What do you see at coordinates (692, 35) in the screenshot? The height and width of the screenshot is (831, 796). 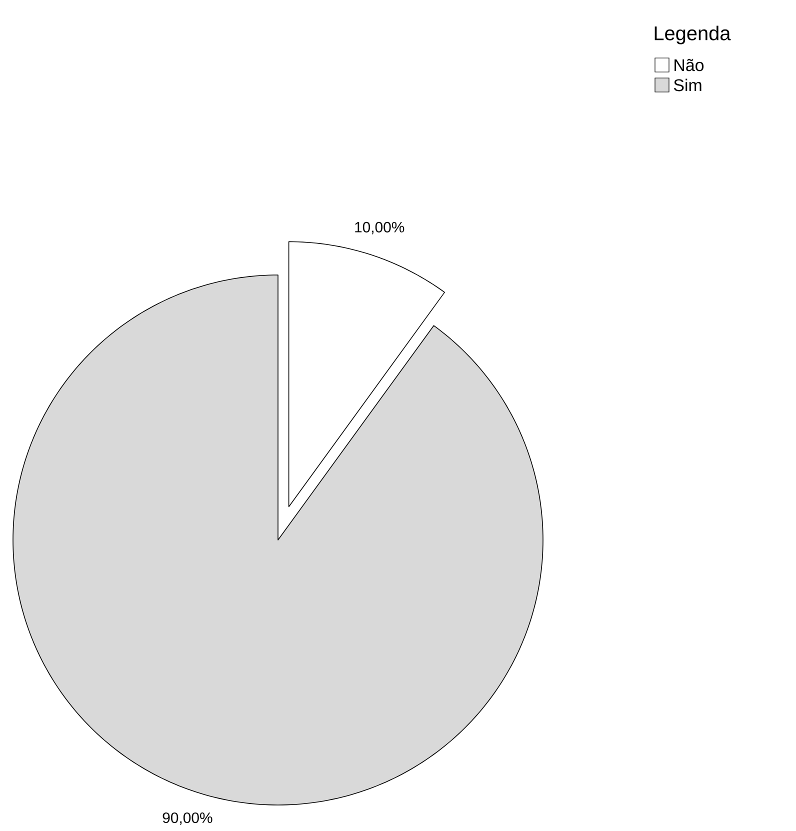 I see `legend-title: Legenda` at bounding box center [692, 35].